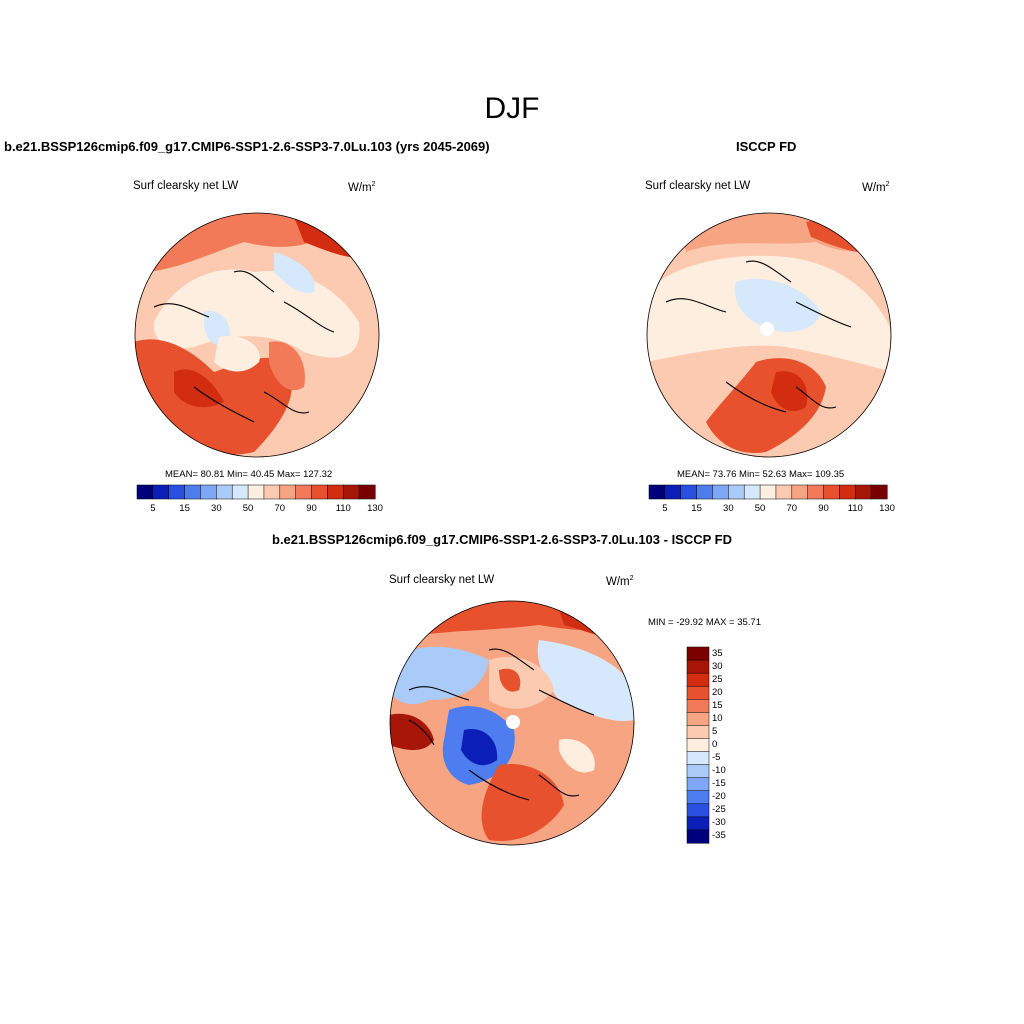 Image resolution: width=1024 pixels, height=1024 pixels. Describe the element at coordinates (758, 336) in the screenshot. I see `obs-coastlines` at that location.